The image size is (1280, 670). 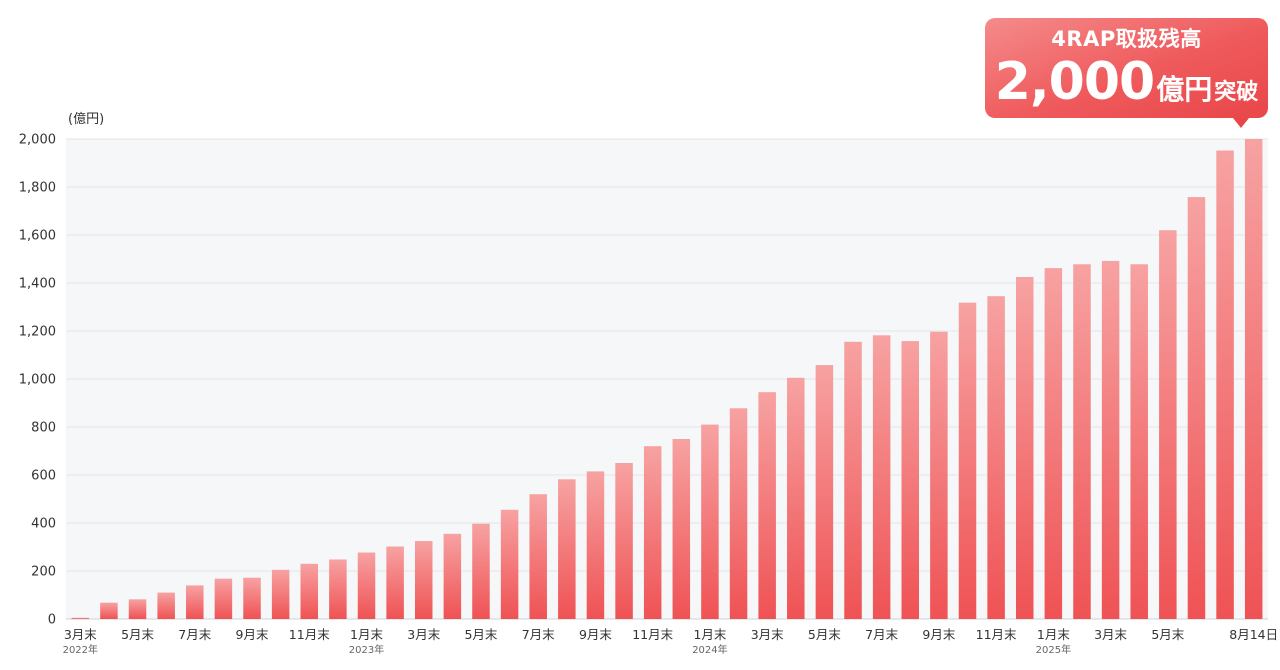 I want to click on x-year-label: 2024年, so click(x=709, y=649).